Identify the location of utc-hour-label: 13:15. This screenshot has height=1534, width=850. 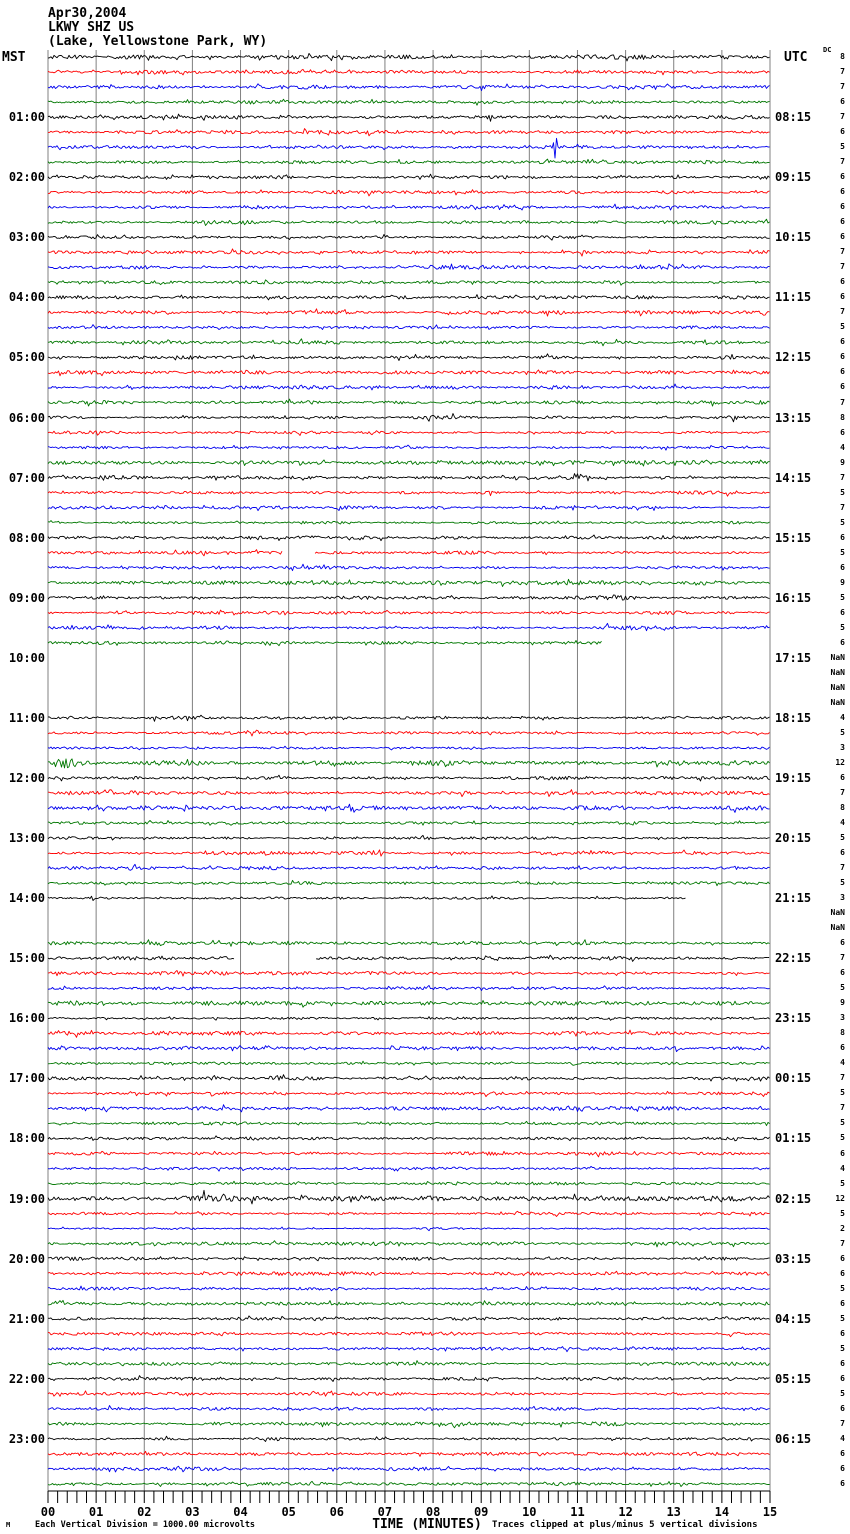
(793, 417).